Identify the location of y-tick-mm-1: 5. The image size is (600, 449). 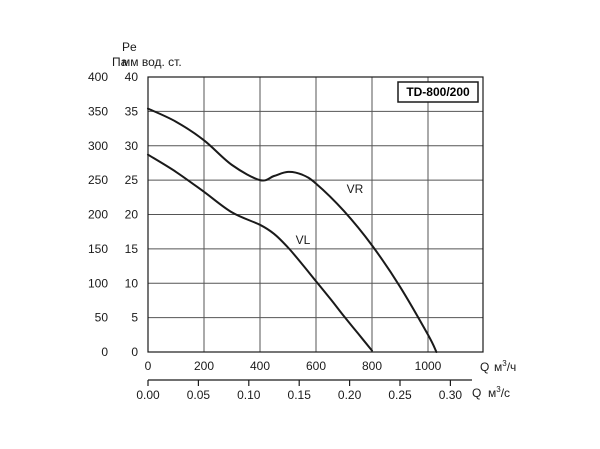
(134, 318).